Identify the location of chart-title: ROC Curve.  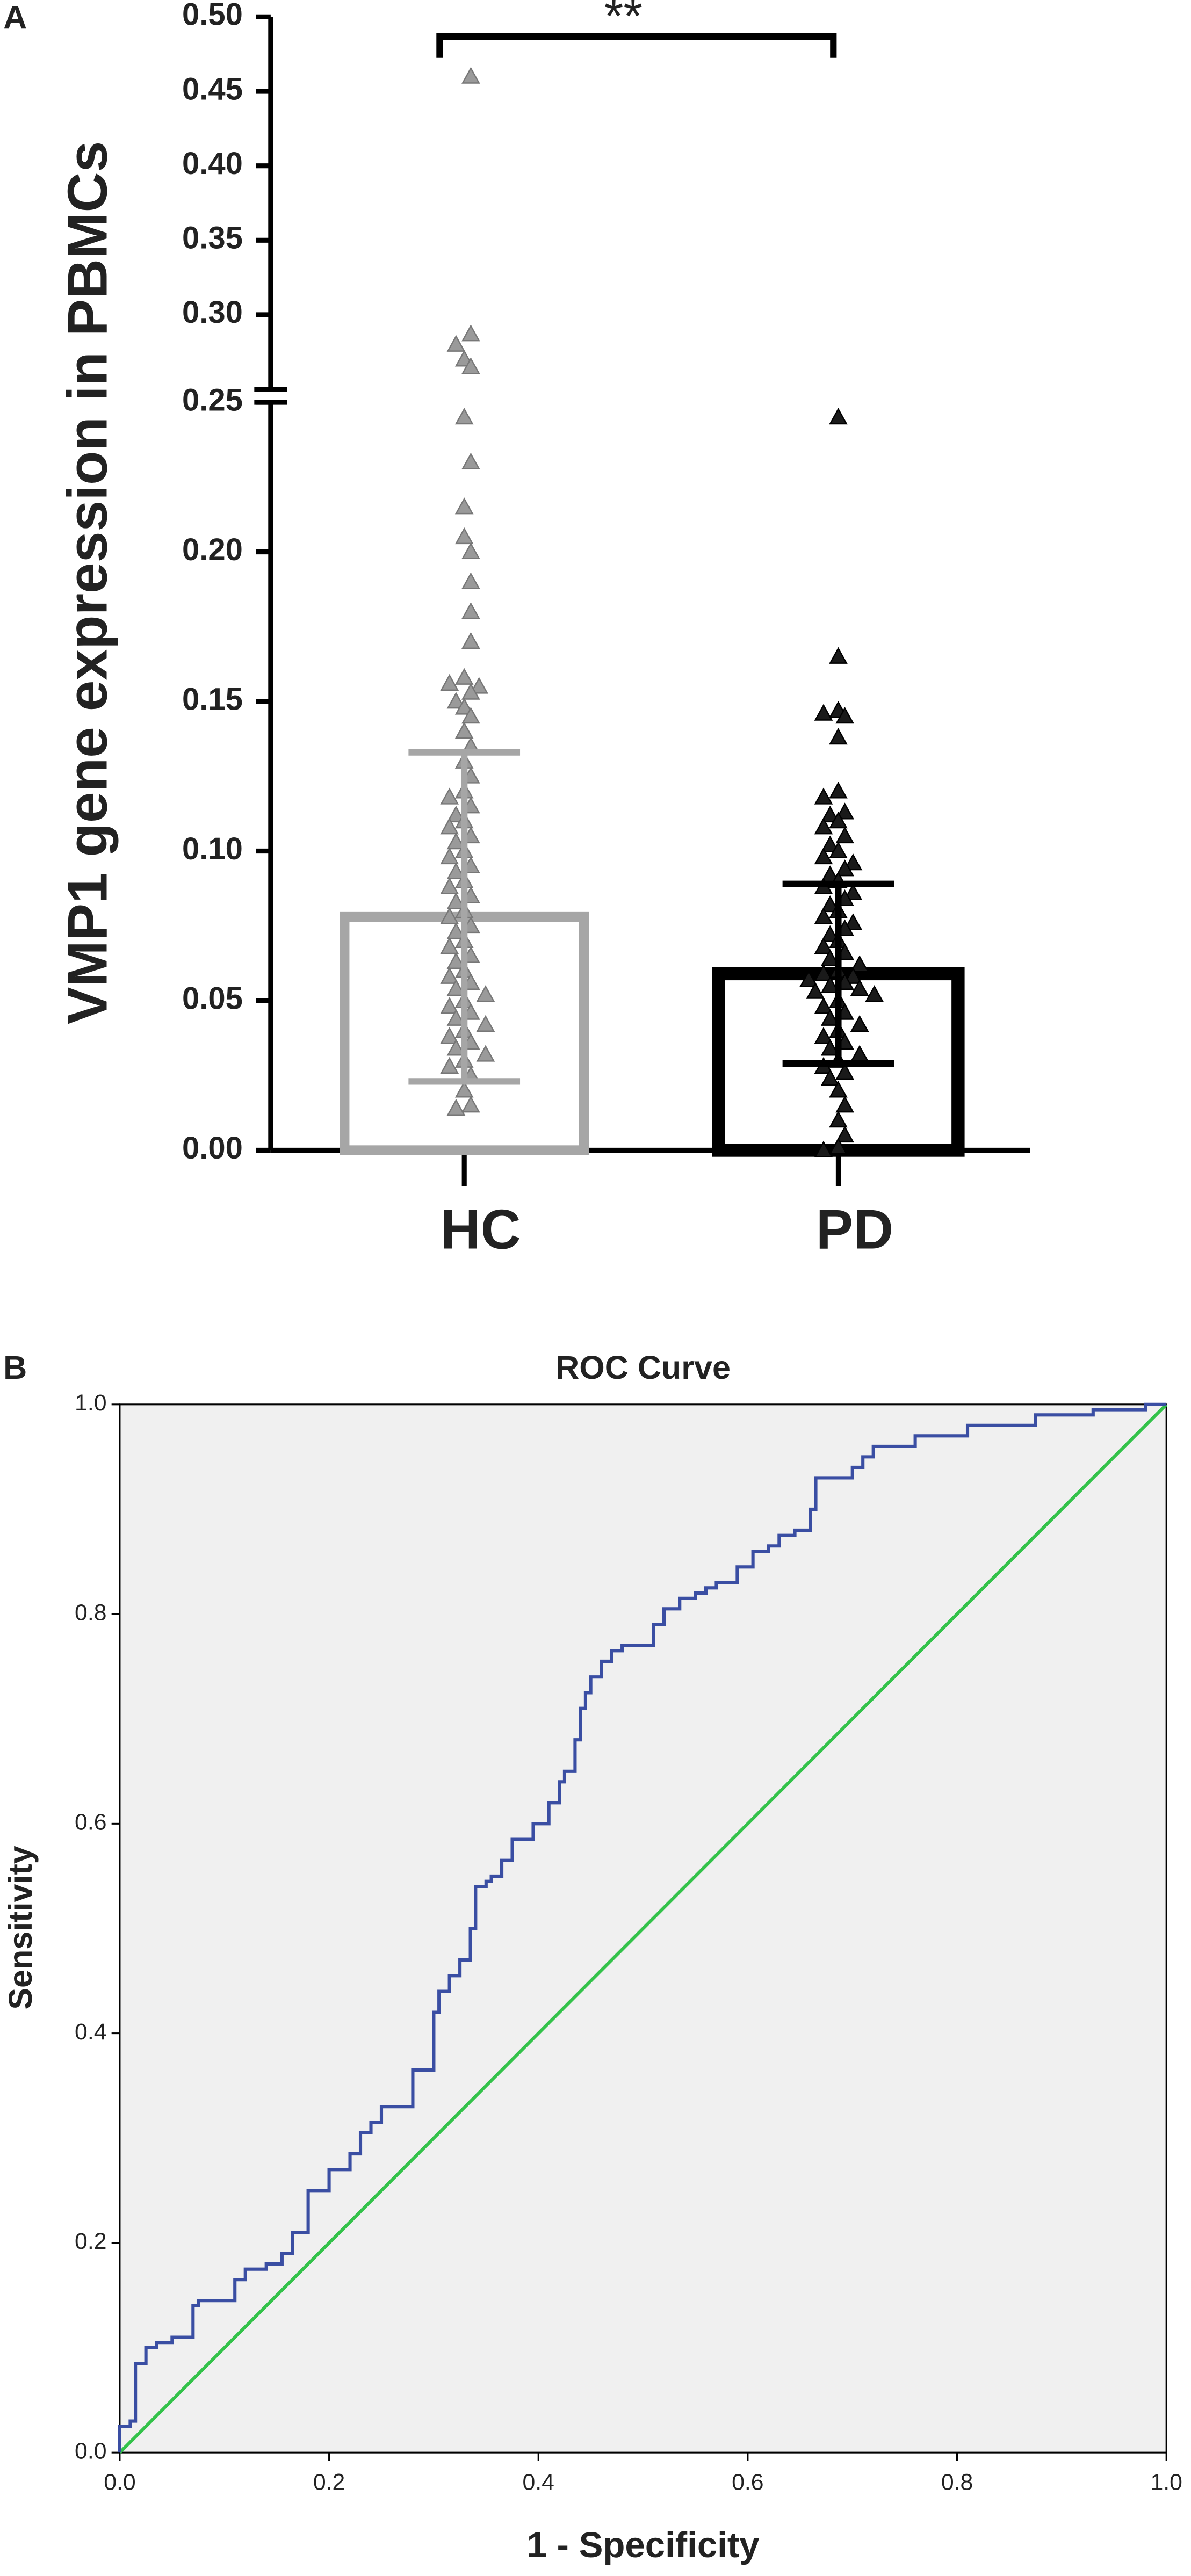
(643, 1367).